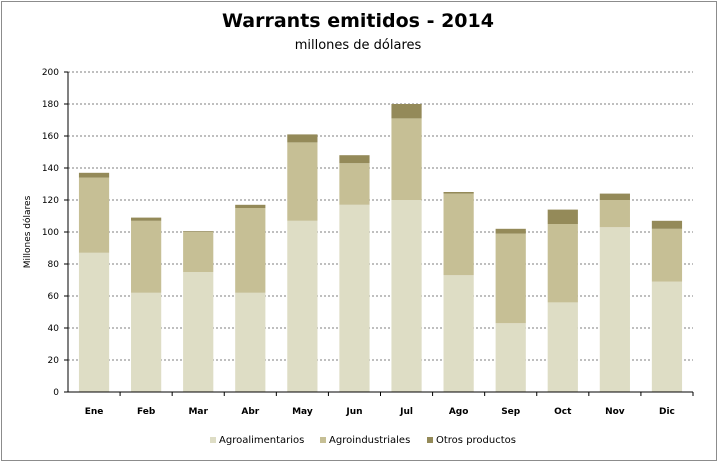  Describe the element at coordinates (50, 105) in the screenshot. I see `y-tick-label: 180` at that location.